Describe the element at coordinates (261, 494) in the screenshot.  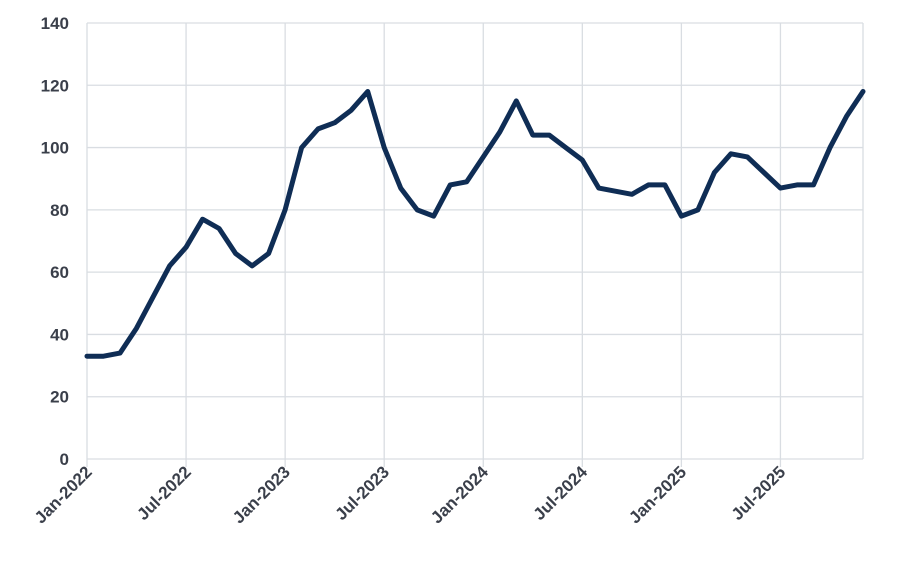
I see `x-tick-label: Jan-2023` at that location.